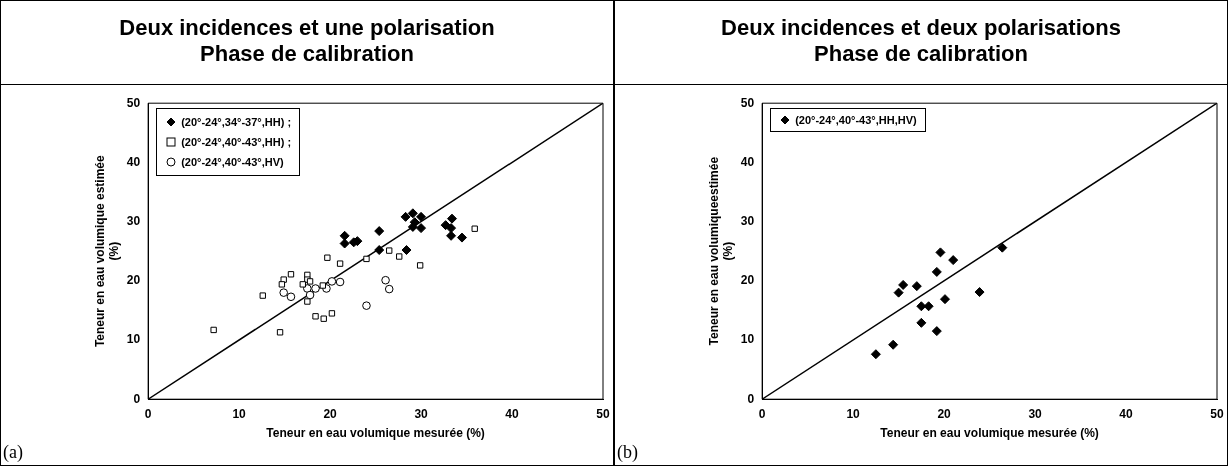  Describe the element at coordinates (307, 28) in the screenshot. I see `chart-title: Deux incidences et une polarisation` at that location.